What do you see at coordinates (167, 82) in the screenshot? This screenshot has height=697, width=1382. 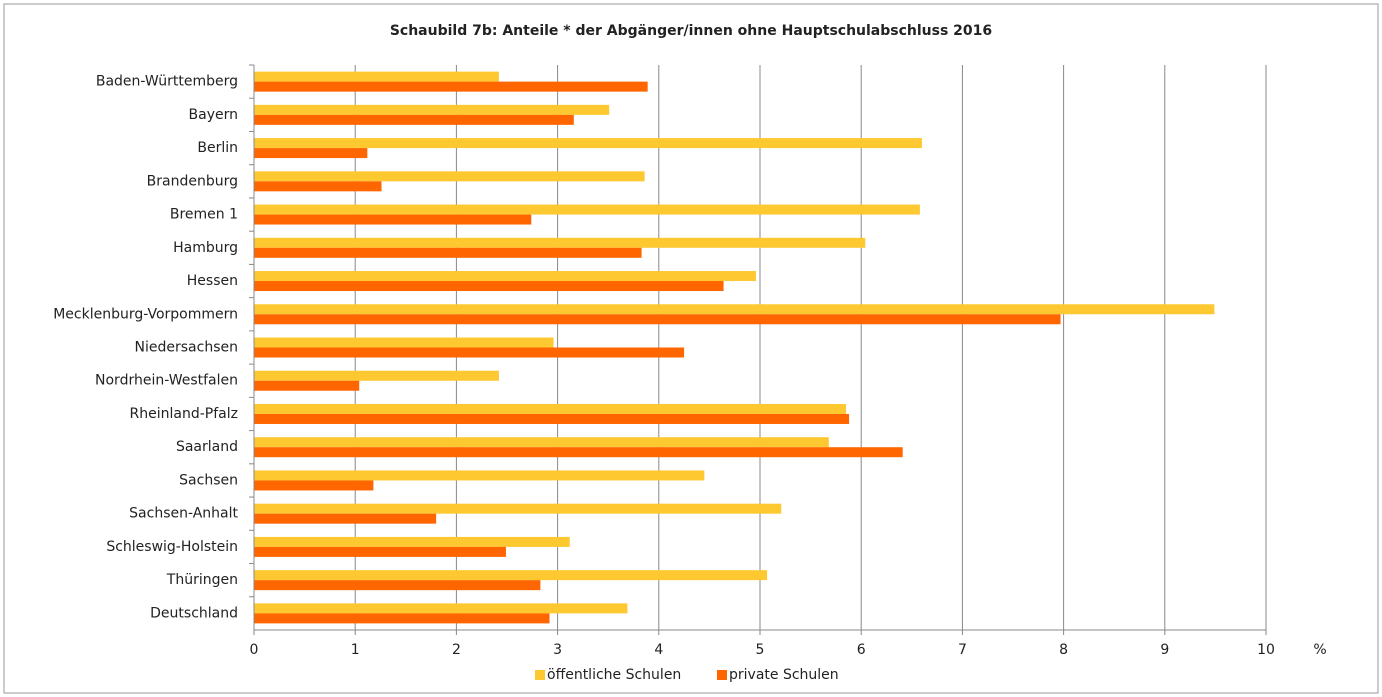 I see `y-tick-label: Baden-Württemberg` at bounding box center [167, 82].